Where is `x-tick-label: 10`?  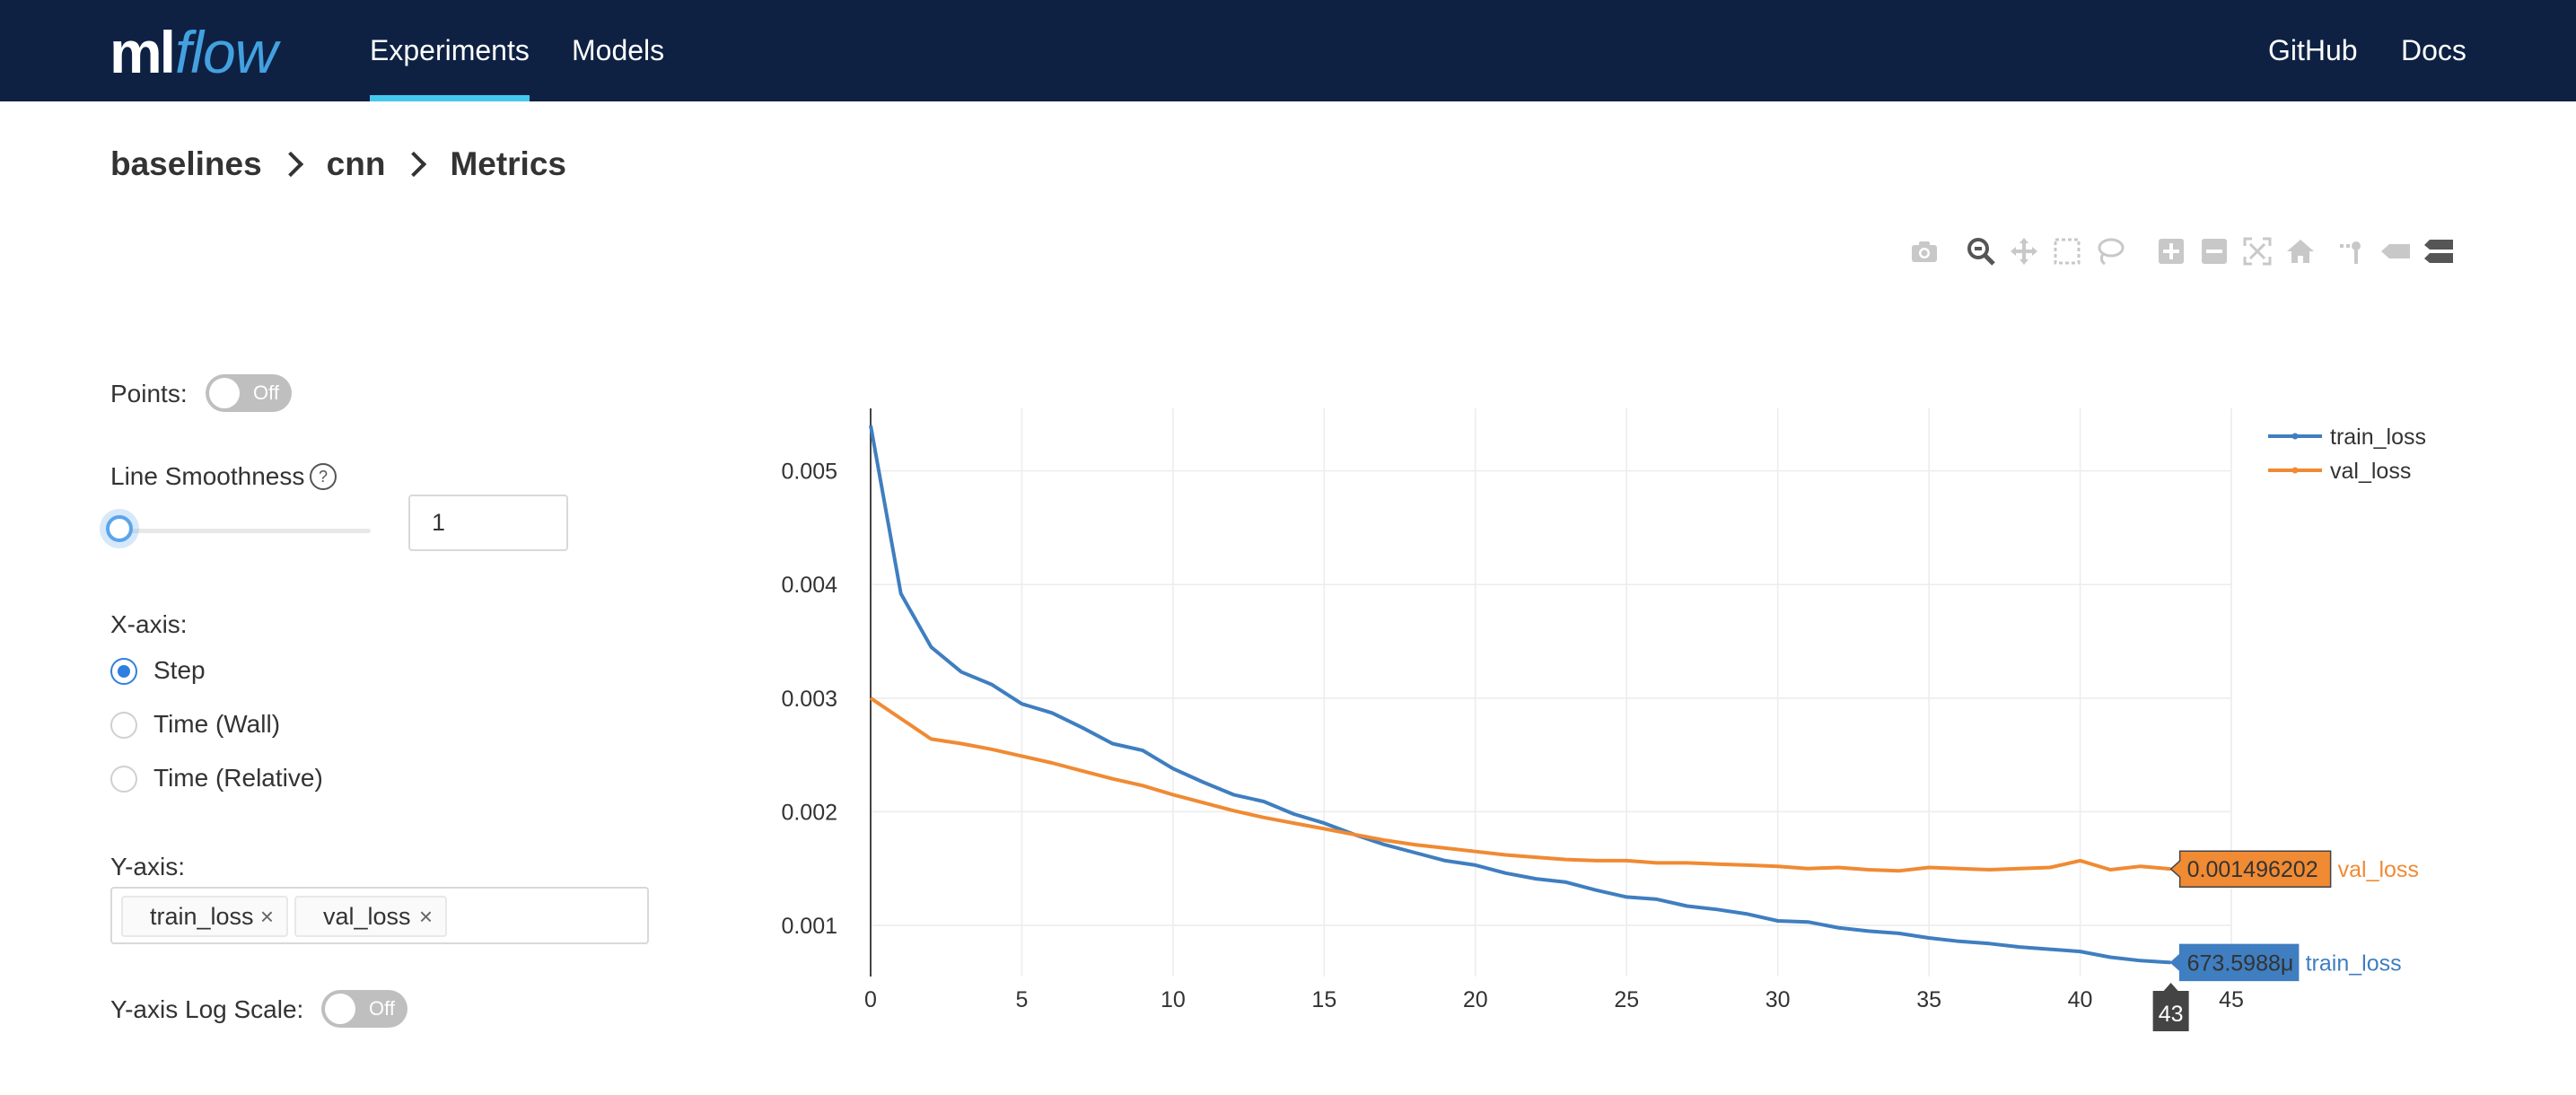 x-tick-label: 10 is located at coordinates (1173, 999).